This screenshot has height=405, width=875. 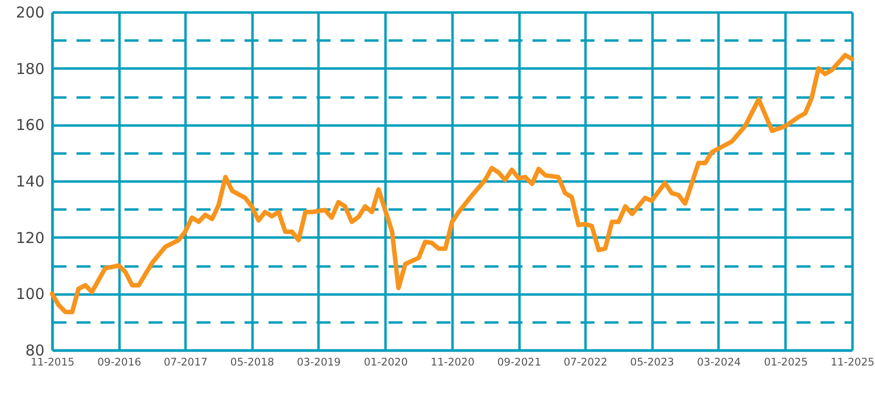 What do you see at coordinates (30, 237) in the screenshot?
I see `y-tick-label: 120` at bounding box center [30, 237].